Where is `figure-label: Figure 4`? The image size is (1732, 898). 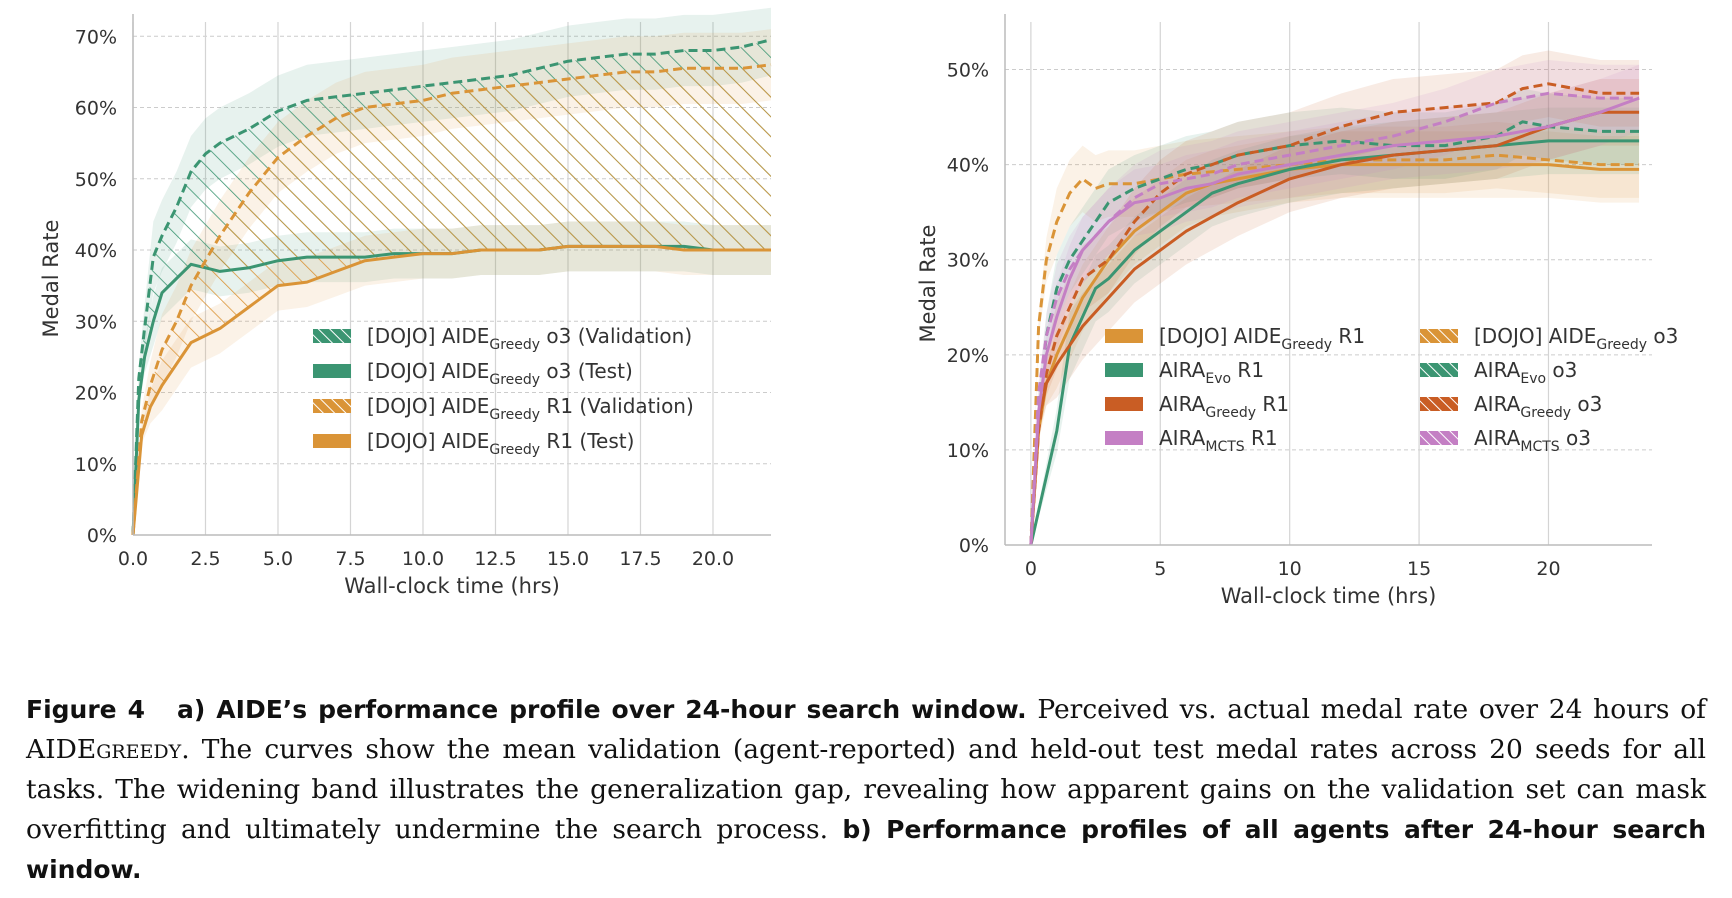 figure-label: Figure 4 is located at coordinates (85, 709).